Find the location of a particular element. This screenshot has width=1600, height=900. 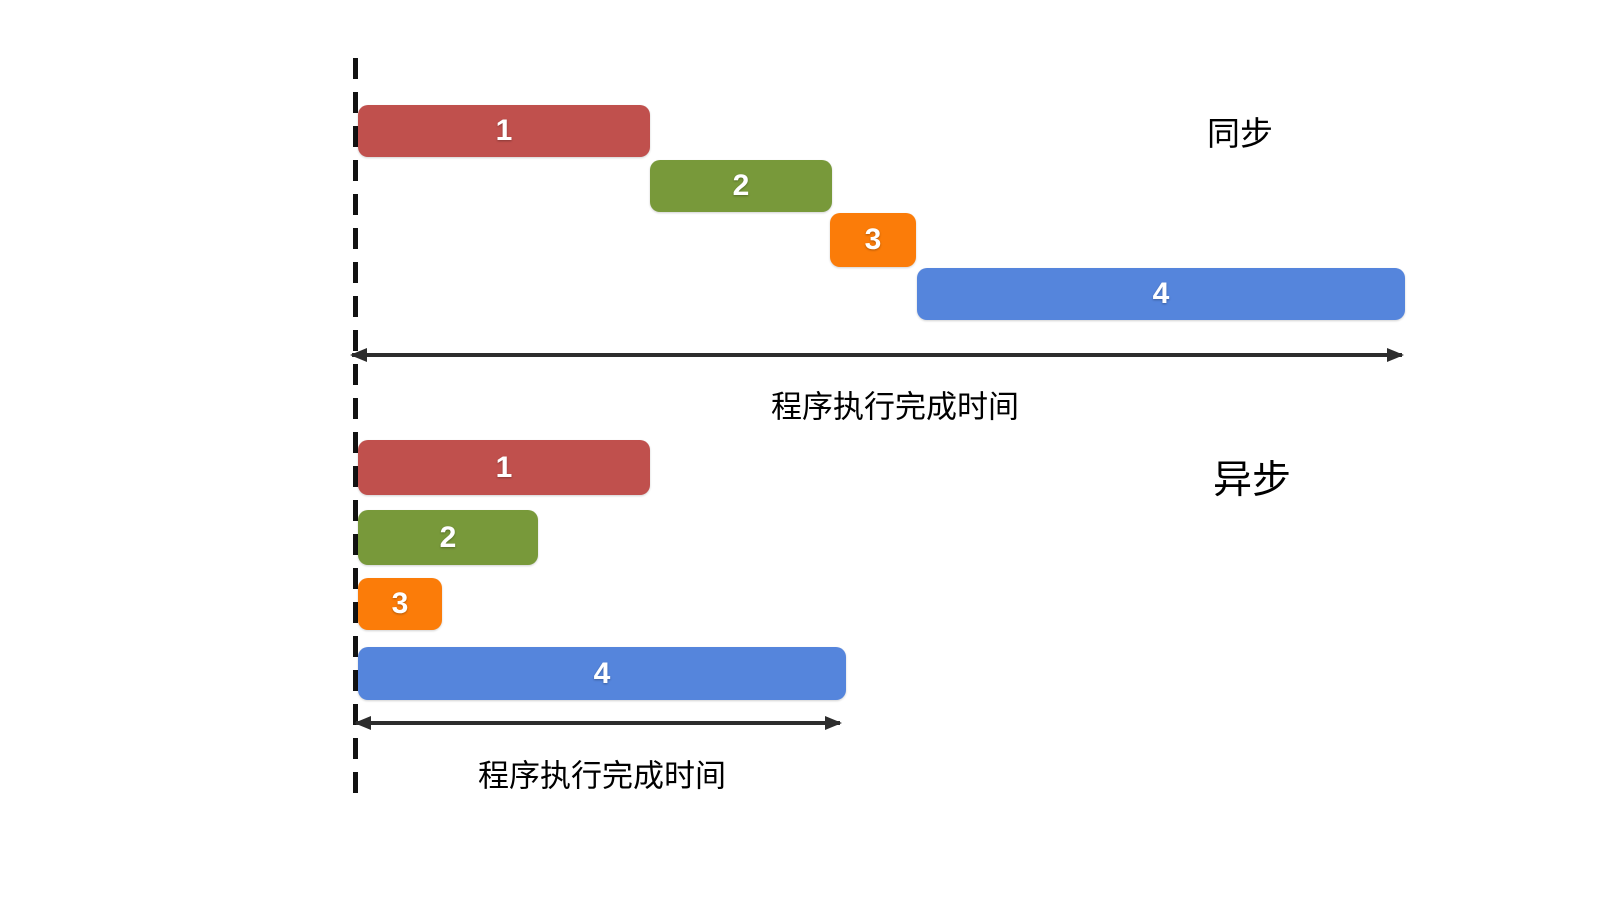

sync-duration-label: 程序执行完成时间 is located at coordinates (895, 407).